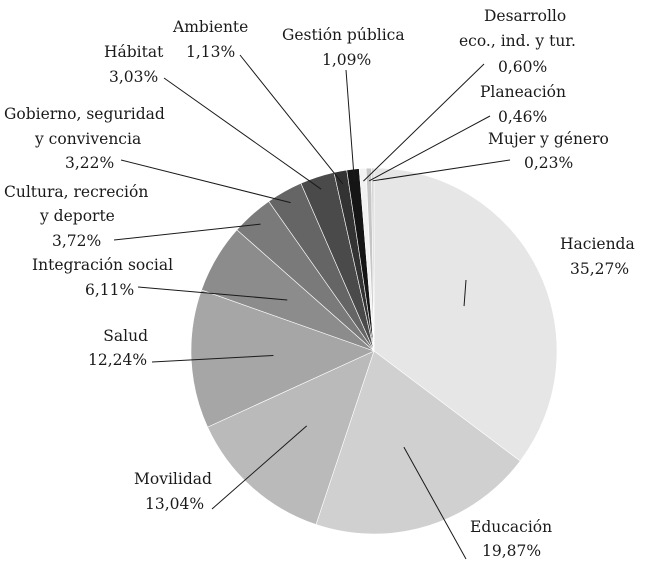 This screenshot has height=567, width=650. I want to click on label-hacienda-value: 35,27%, so click(599, 269).